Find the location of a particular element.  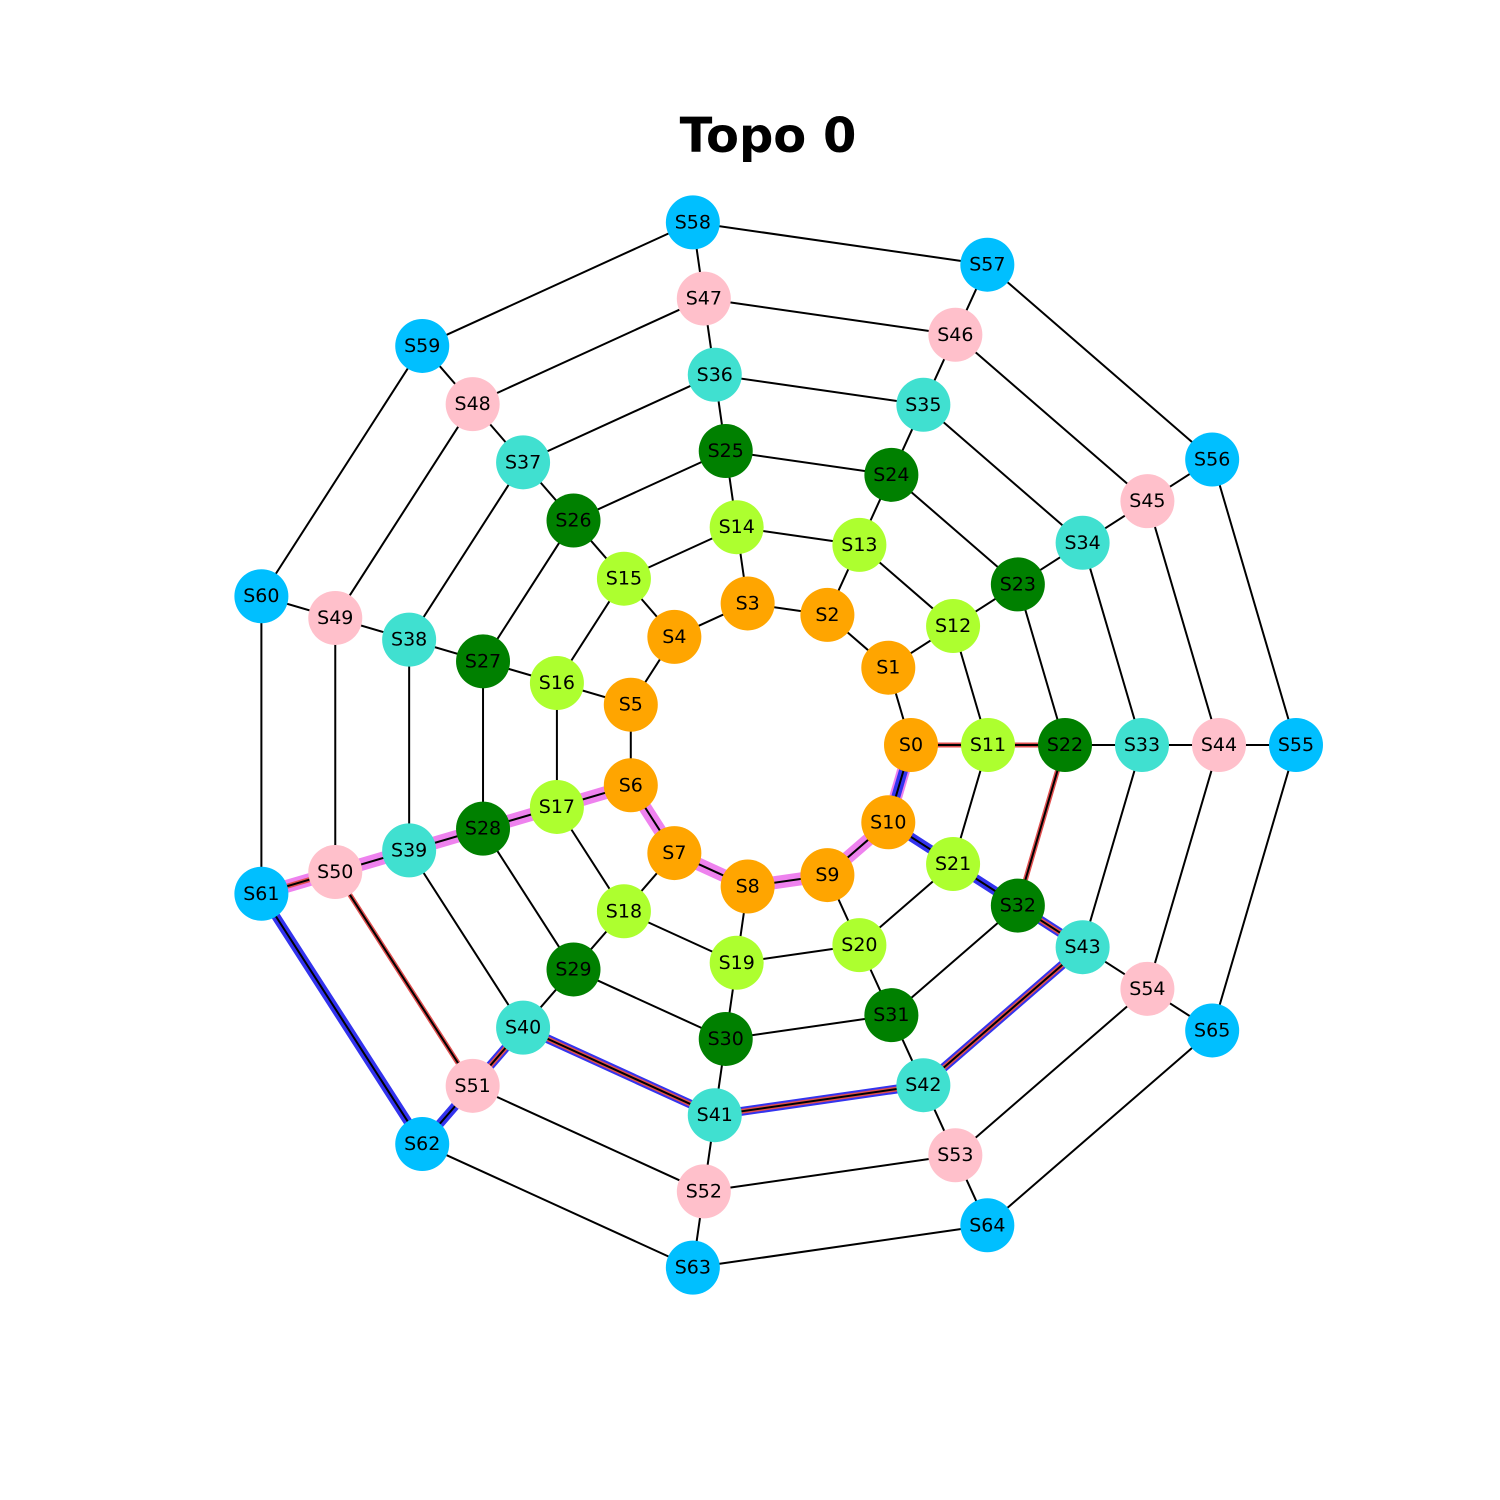

edge-S57-S58 is located at coordinates (840, 243).